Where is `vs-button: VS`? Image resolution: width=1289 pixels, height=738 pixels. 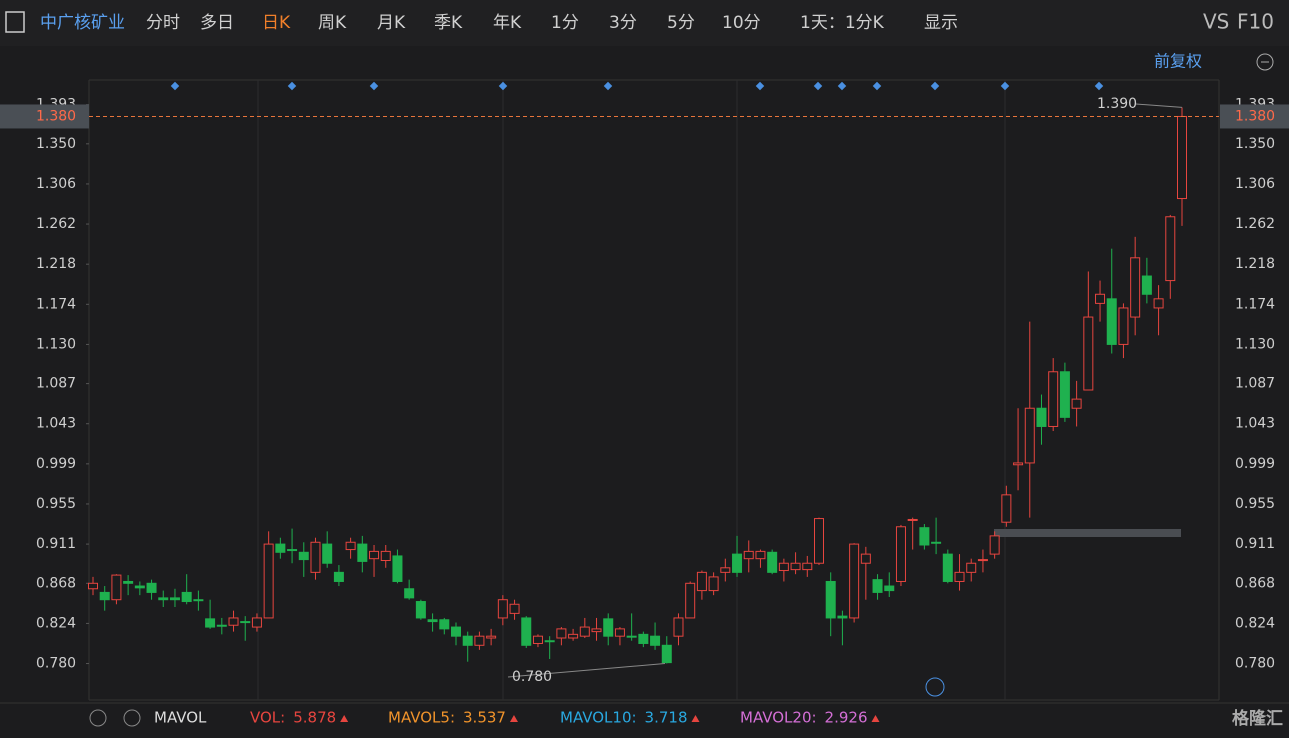
vs-button: VS is located at coordinates (1216, 22).